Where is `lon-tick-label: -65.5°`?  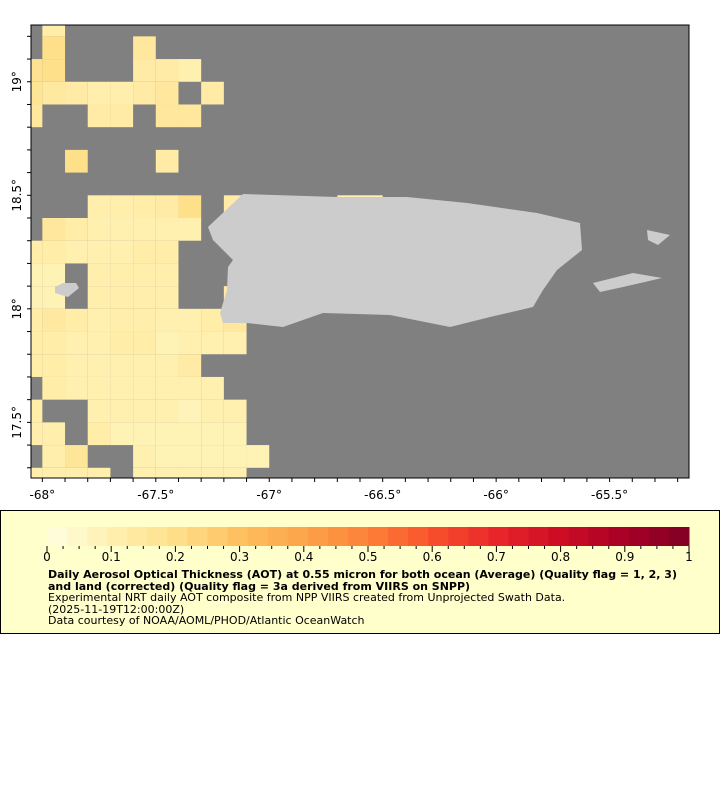
lon-tick-label: -65.5° is located at coordinates (609, 495).